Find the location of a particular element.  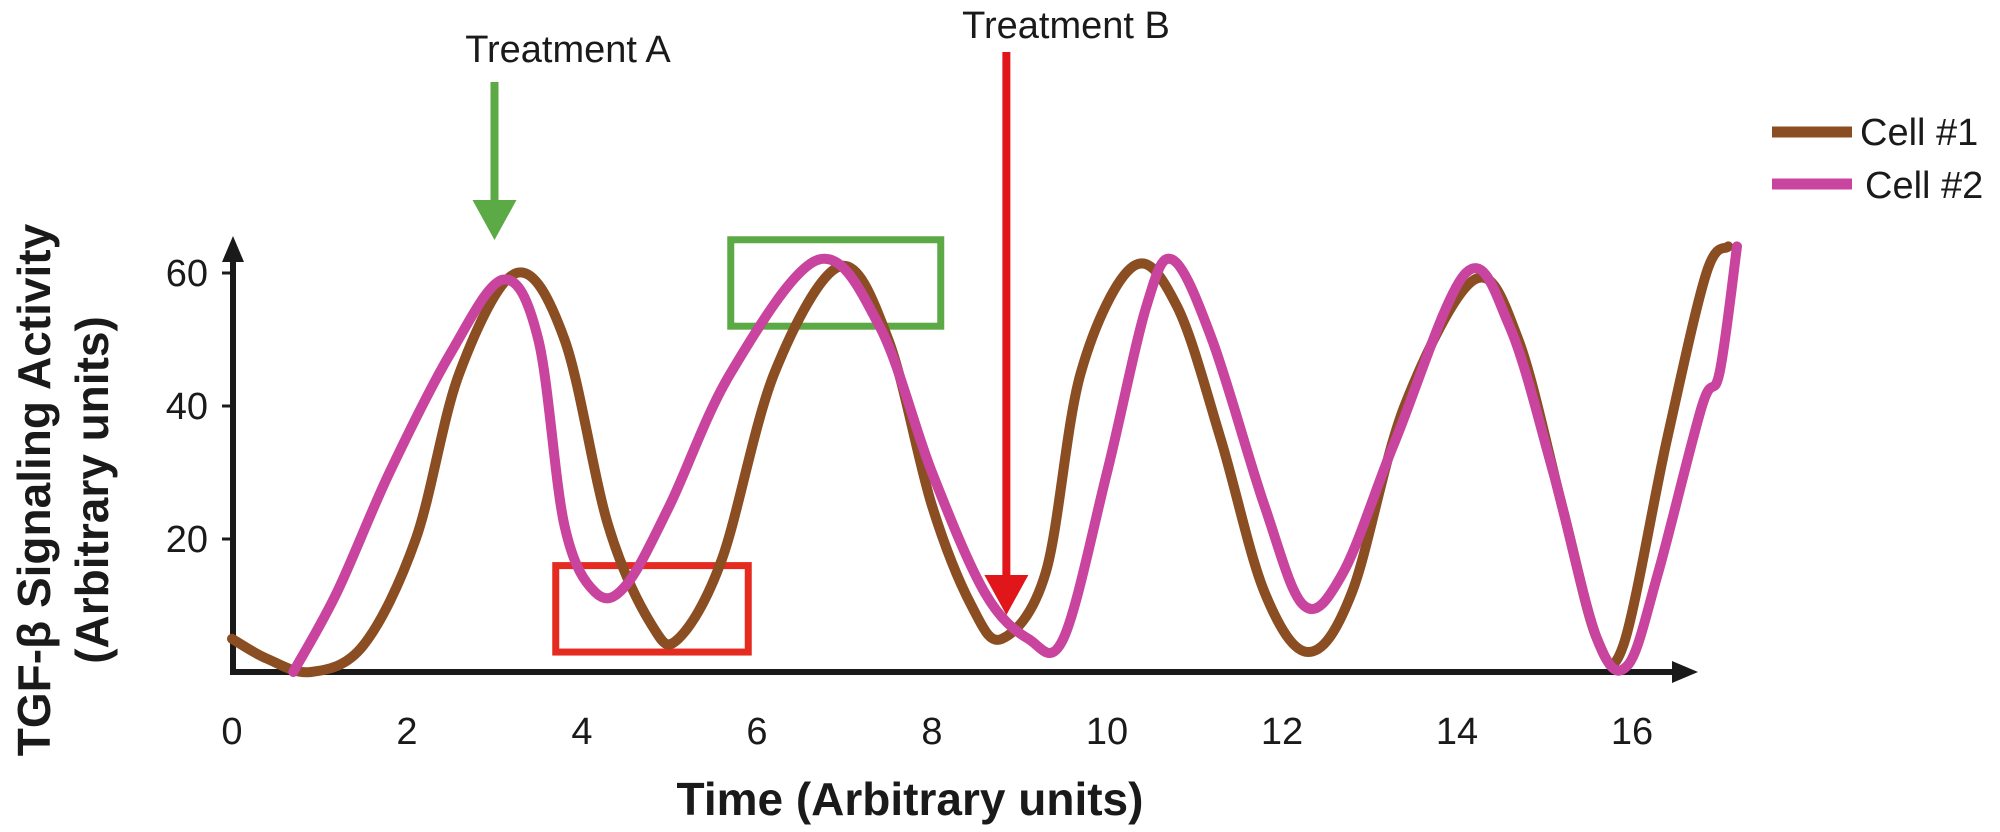

x-tick-label: 0 is located at coordinates (231, 732).